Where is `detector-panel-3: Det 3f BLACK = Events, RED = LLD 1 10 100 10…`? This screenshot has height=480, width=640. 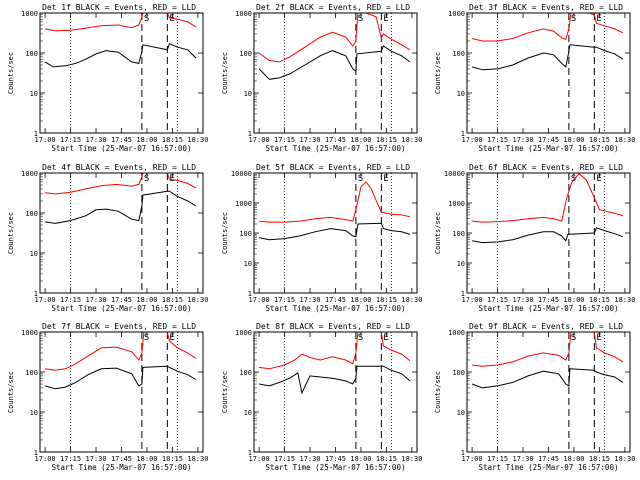
detector-panel-3: Det 3f BLACK = Events, RED = LLD 1 10 100 10… is located at coordinates (534, 78).